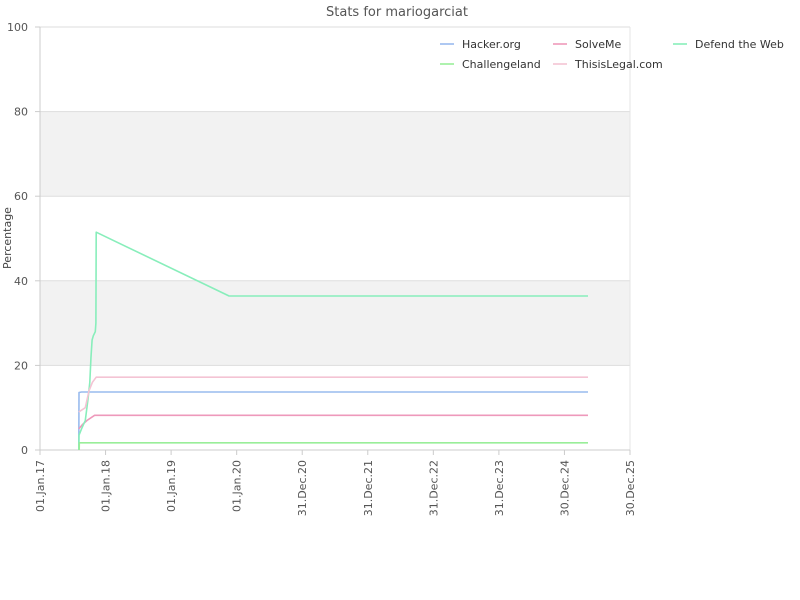 This screenshot has height=600, width=800. I want to click on y-tick-label: 40, so click(21, 281).